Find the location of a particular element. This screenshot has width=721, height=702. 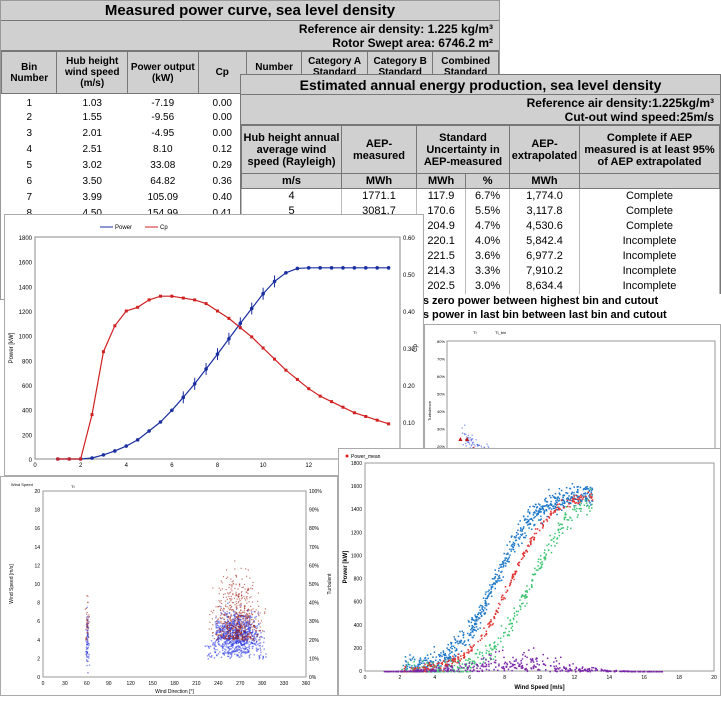

y-tick-label: 600 is located at coordinates (358, 603).